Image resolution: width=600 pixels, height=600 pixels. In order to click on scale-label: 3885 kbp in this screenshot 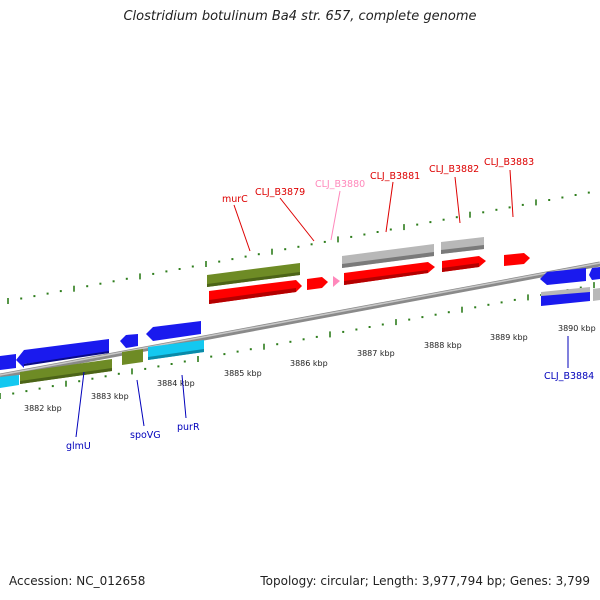, I will do `click(243, 373)`.